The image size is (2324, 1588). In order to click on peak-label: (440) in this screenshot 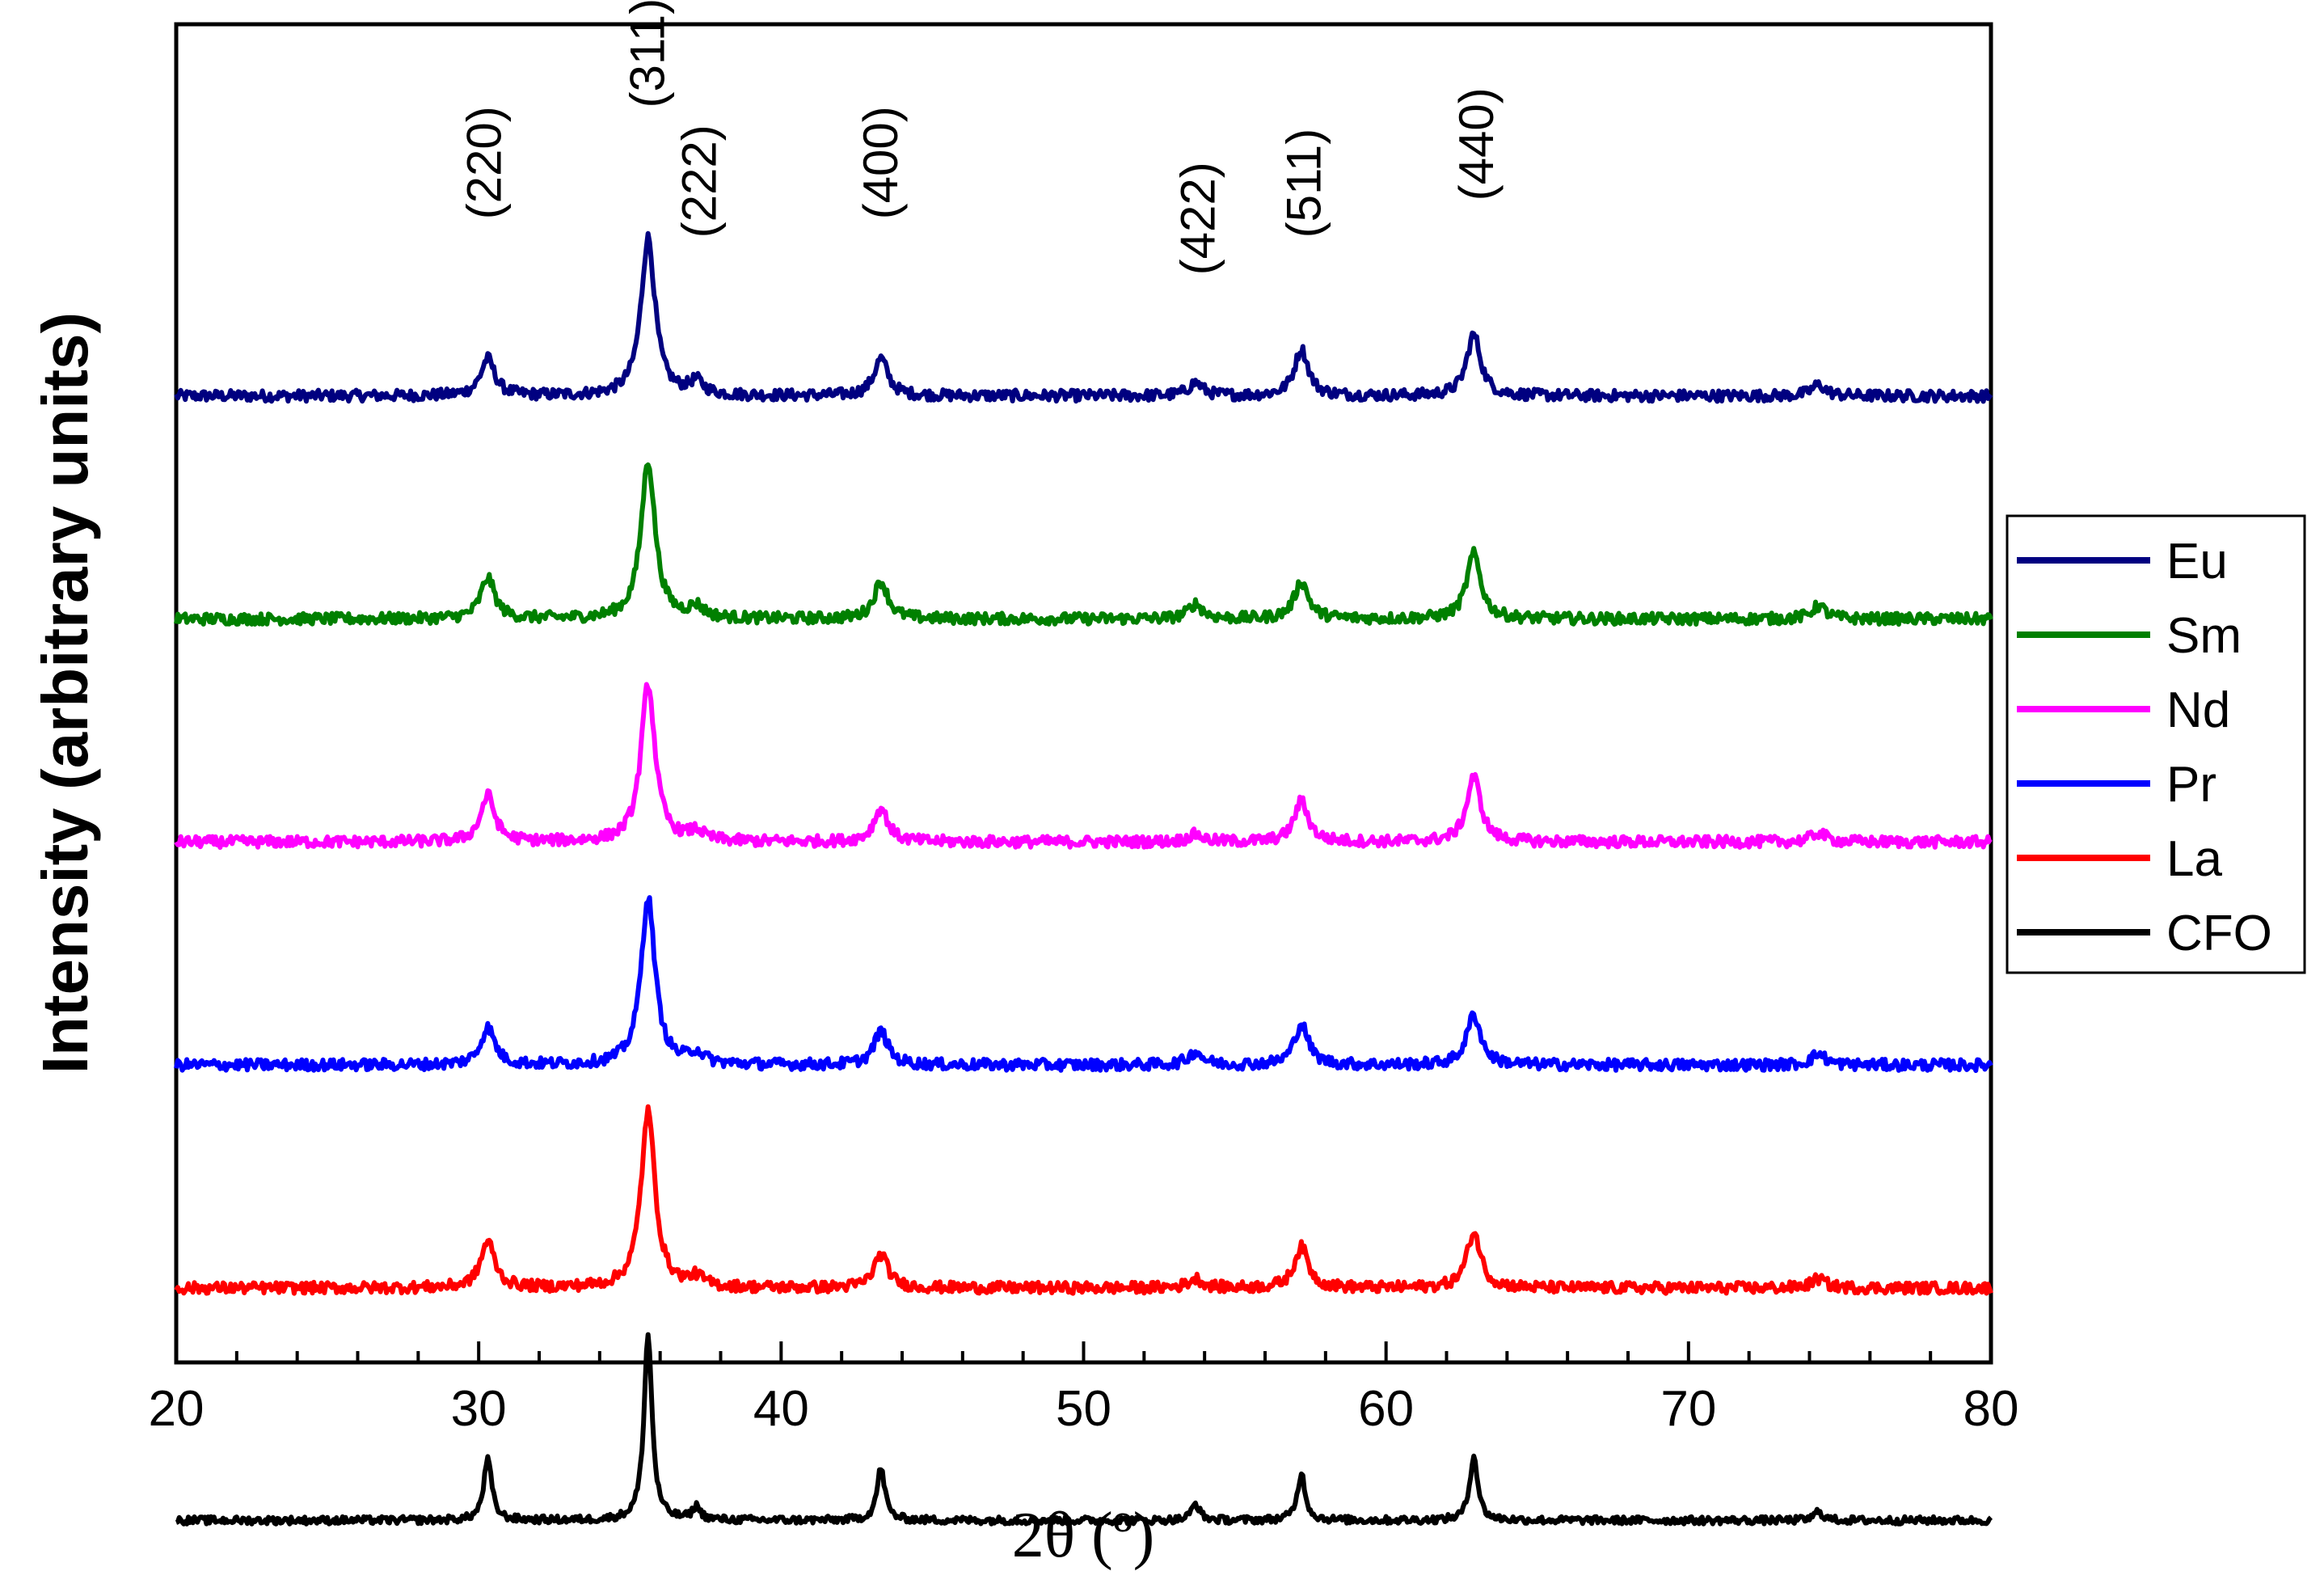, I will do `click(1476, 144)`.